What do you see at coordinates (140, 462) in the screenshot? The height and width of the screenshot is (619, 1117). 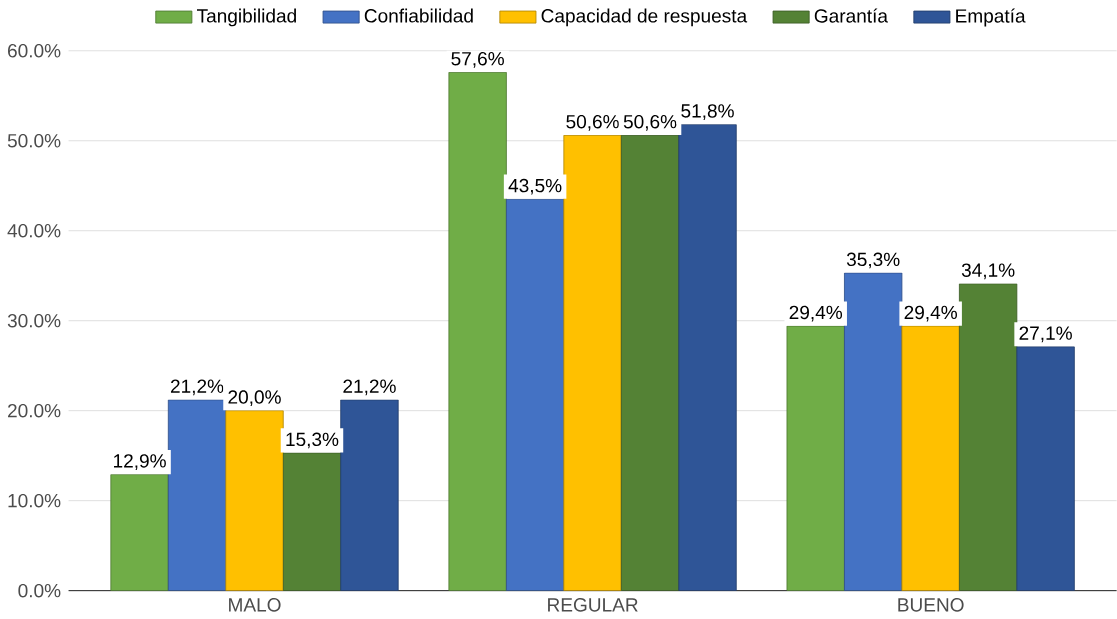 I see `data-label: 12,9%` at bounding box center [140, 462].